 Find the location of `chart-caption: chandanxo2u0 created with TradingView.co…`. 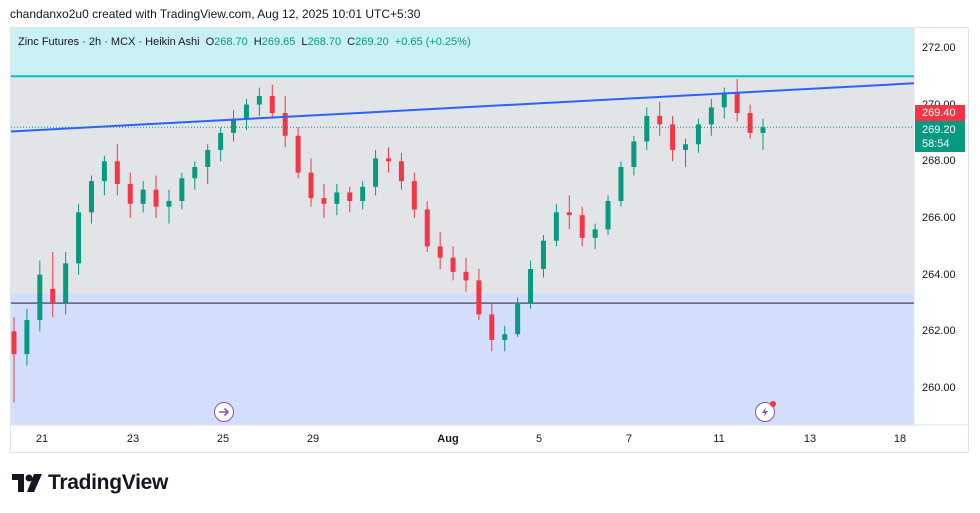

chart-caption: chandanxo2u0 created with TradingView.co… is located at coordinates (215, 14).